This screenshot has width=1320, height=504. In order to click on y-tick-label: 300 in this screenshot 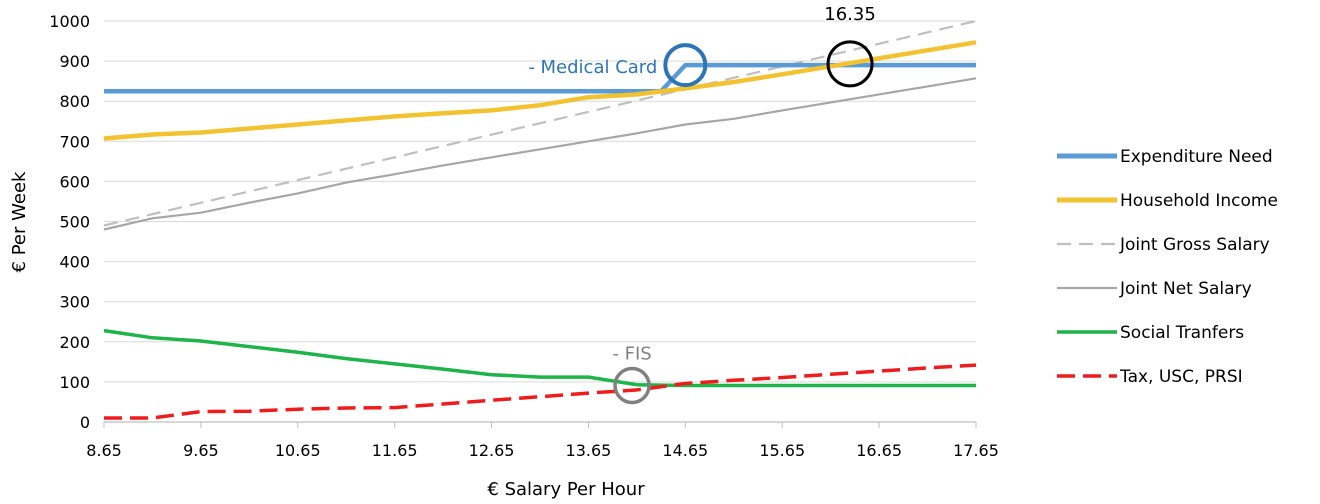, I will do `click(74, 302)`.